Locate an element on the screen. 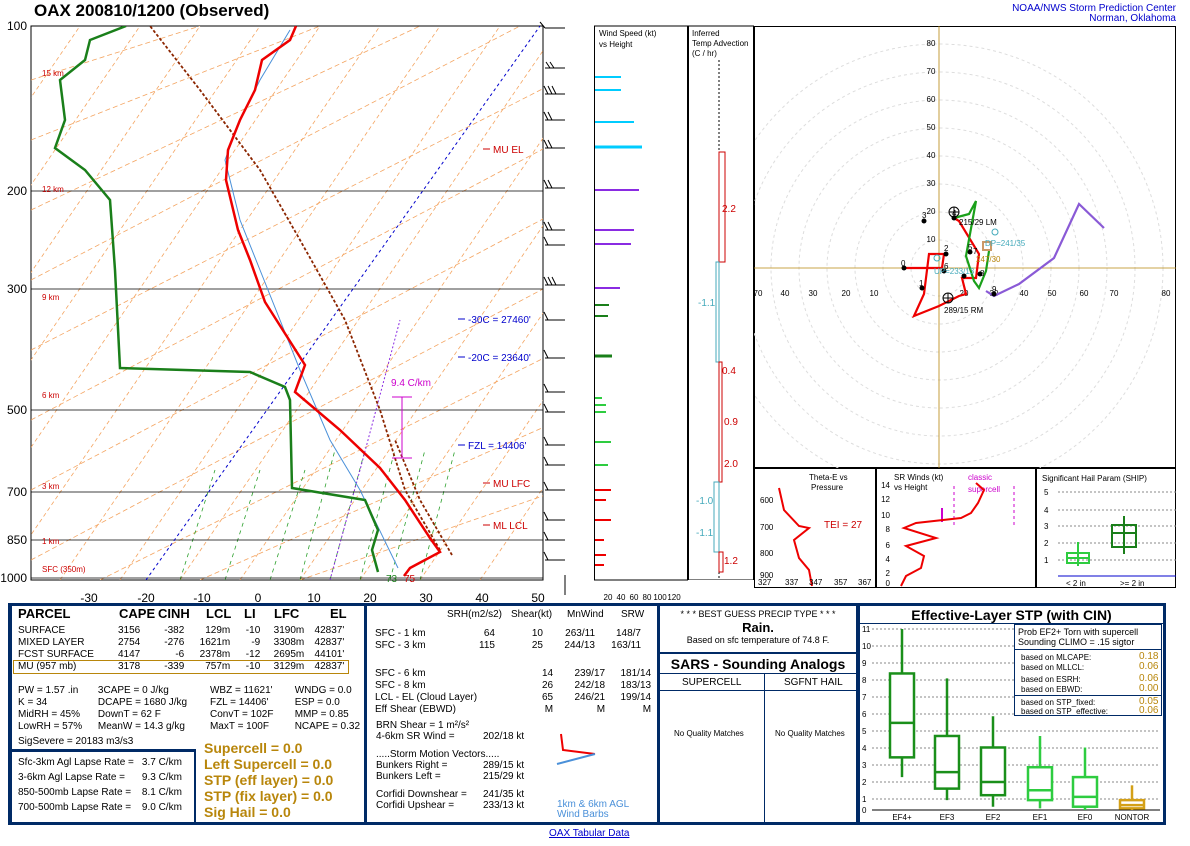 The image size is (1190, 846). svg-text: 8 is located at coordinates (864, 680).